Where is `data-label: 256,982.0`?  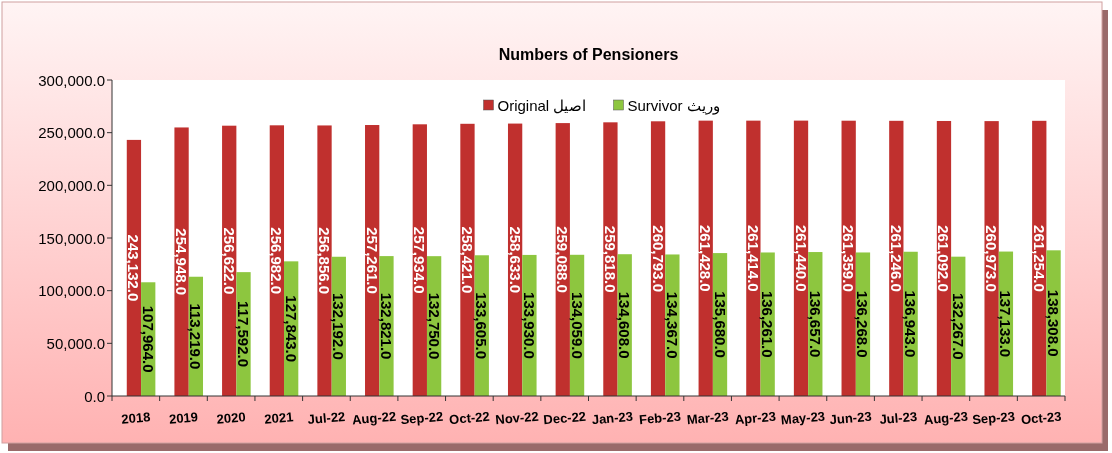
data-label: 256,982.0 is located at coordinates (277, 261).